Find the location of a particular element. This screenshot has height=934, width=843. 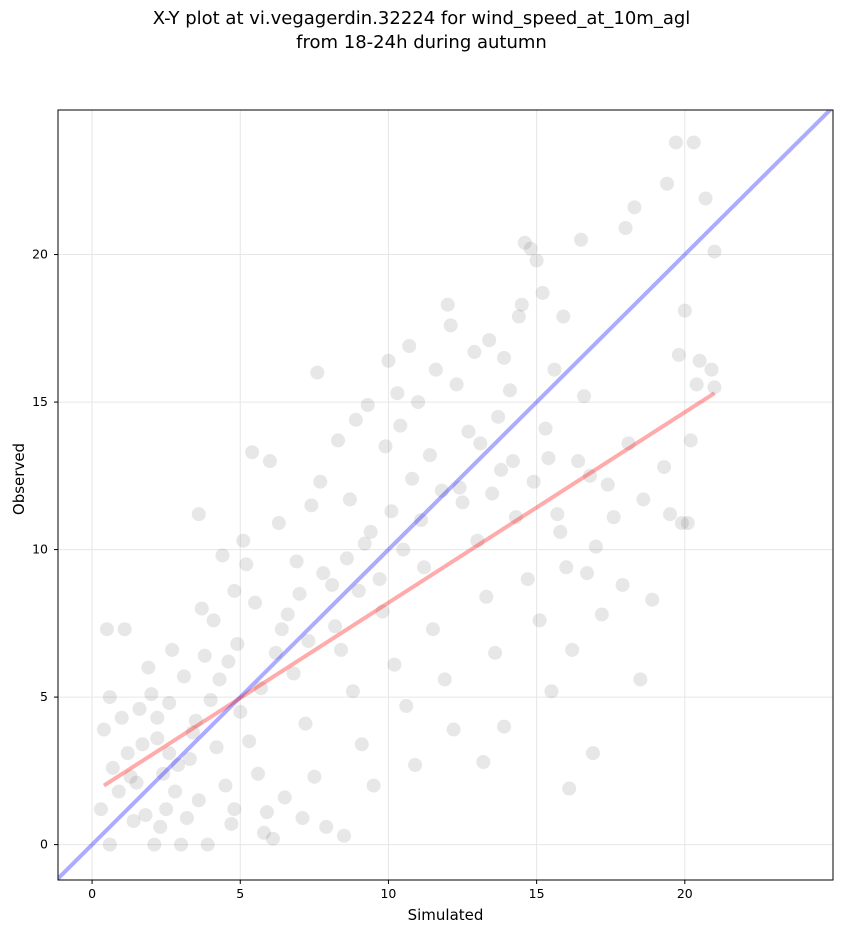

x-axis-label: Simulated is located at coordinates (445, 915).